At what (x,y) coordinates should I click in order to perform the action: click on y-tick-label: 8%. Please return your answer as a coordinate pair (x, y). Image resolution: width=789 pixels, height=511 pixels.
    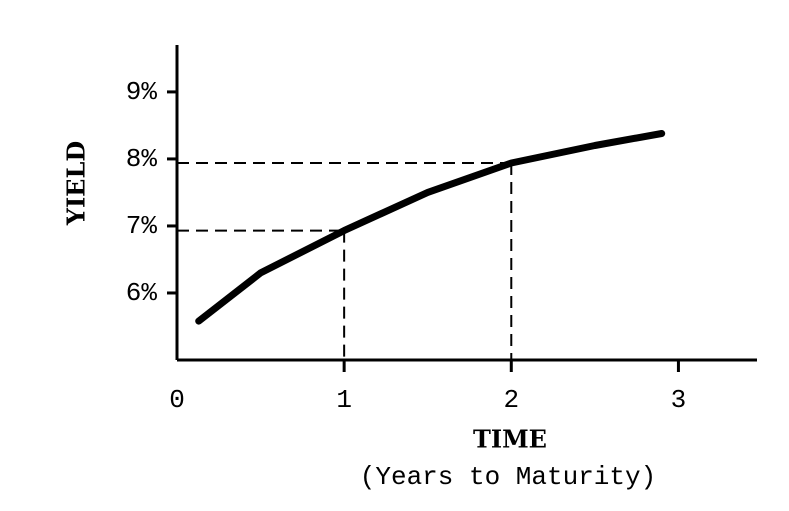
    Looking at the image, I should click on (142, 159).